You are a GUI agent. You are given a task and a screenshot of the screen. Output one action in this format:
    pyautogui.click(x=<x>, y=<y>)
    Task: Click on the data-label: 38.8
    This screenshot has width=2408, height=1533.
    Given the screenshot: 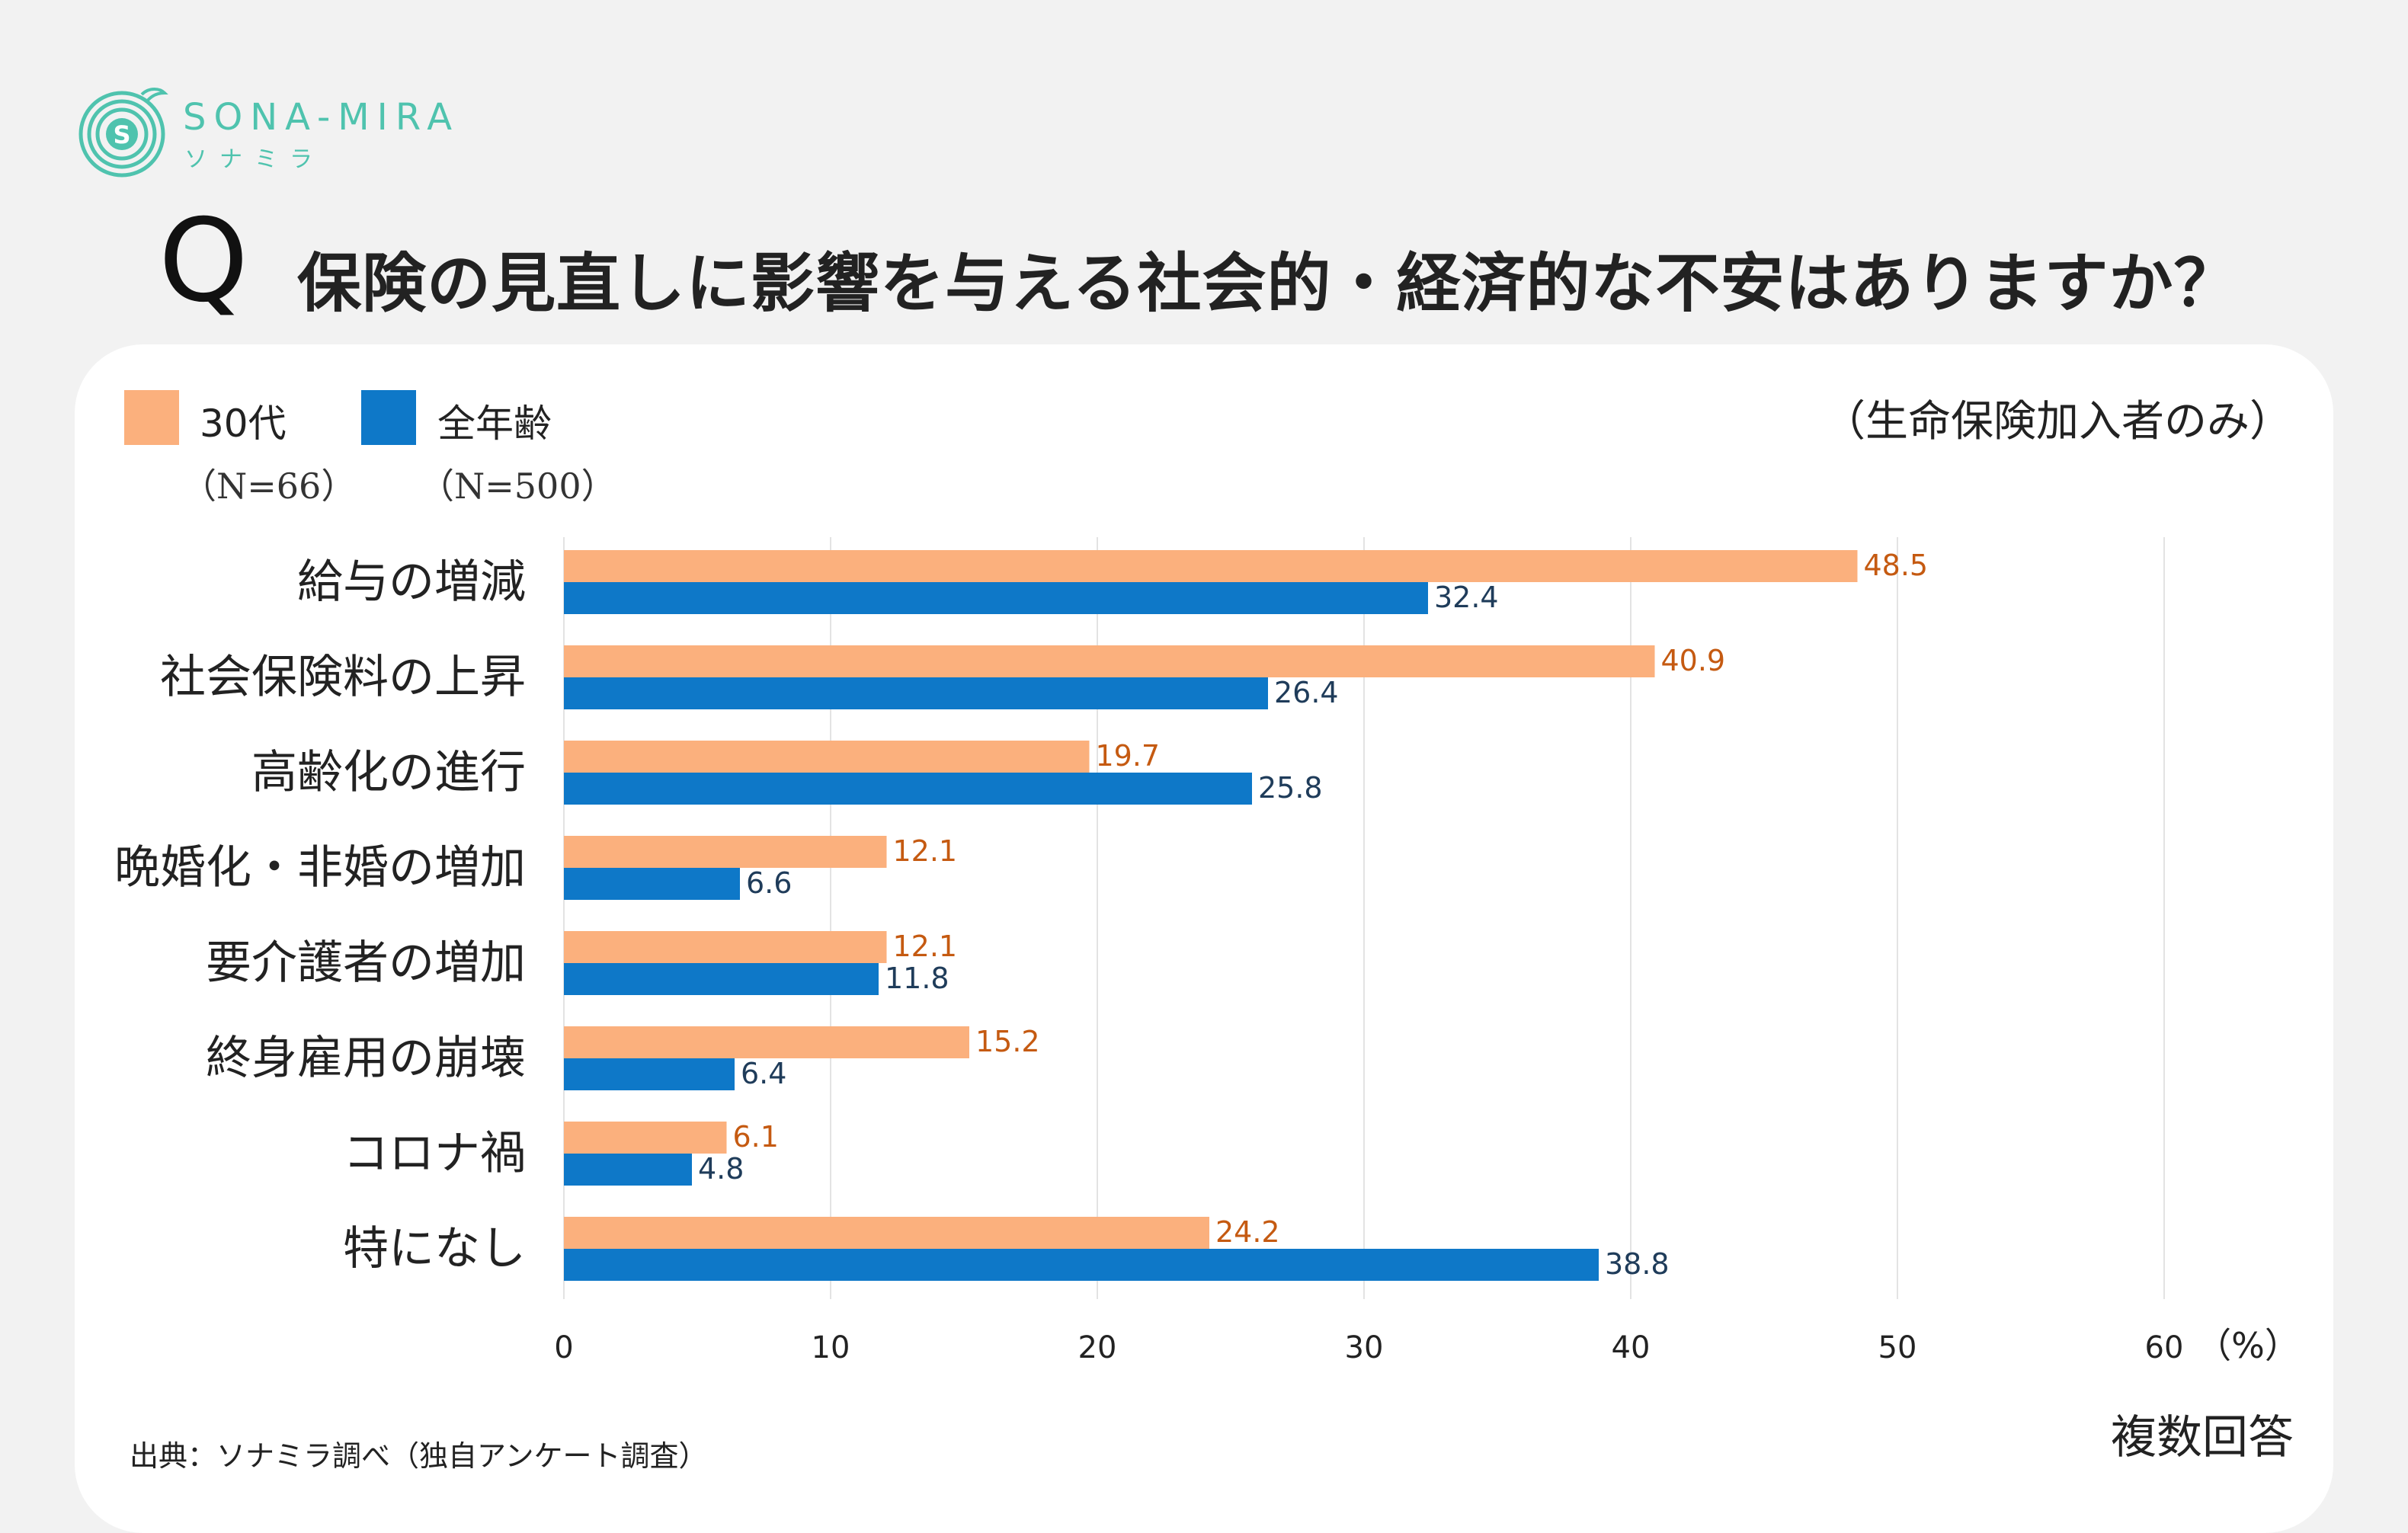 What is the action you would take?
    pyautogui.click(x=1637, y=1264)
    